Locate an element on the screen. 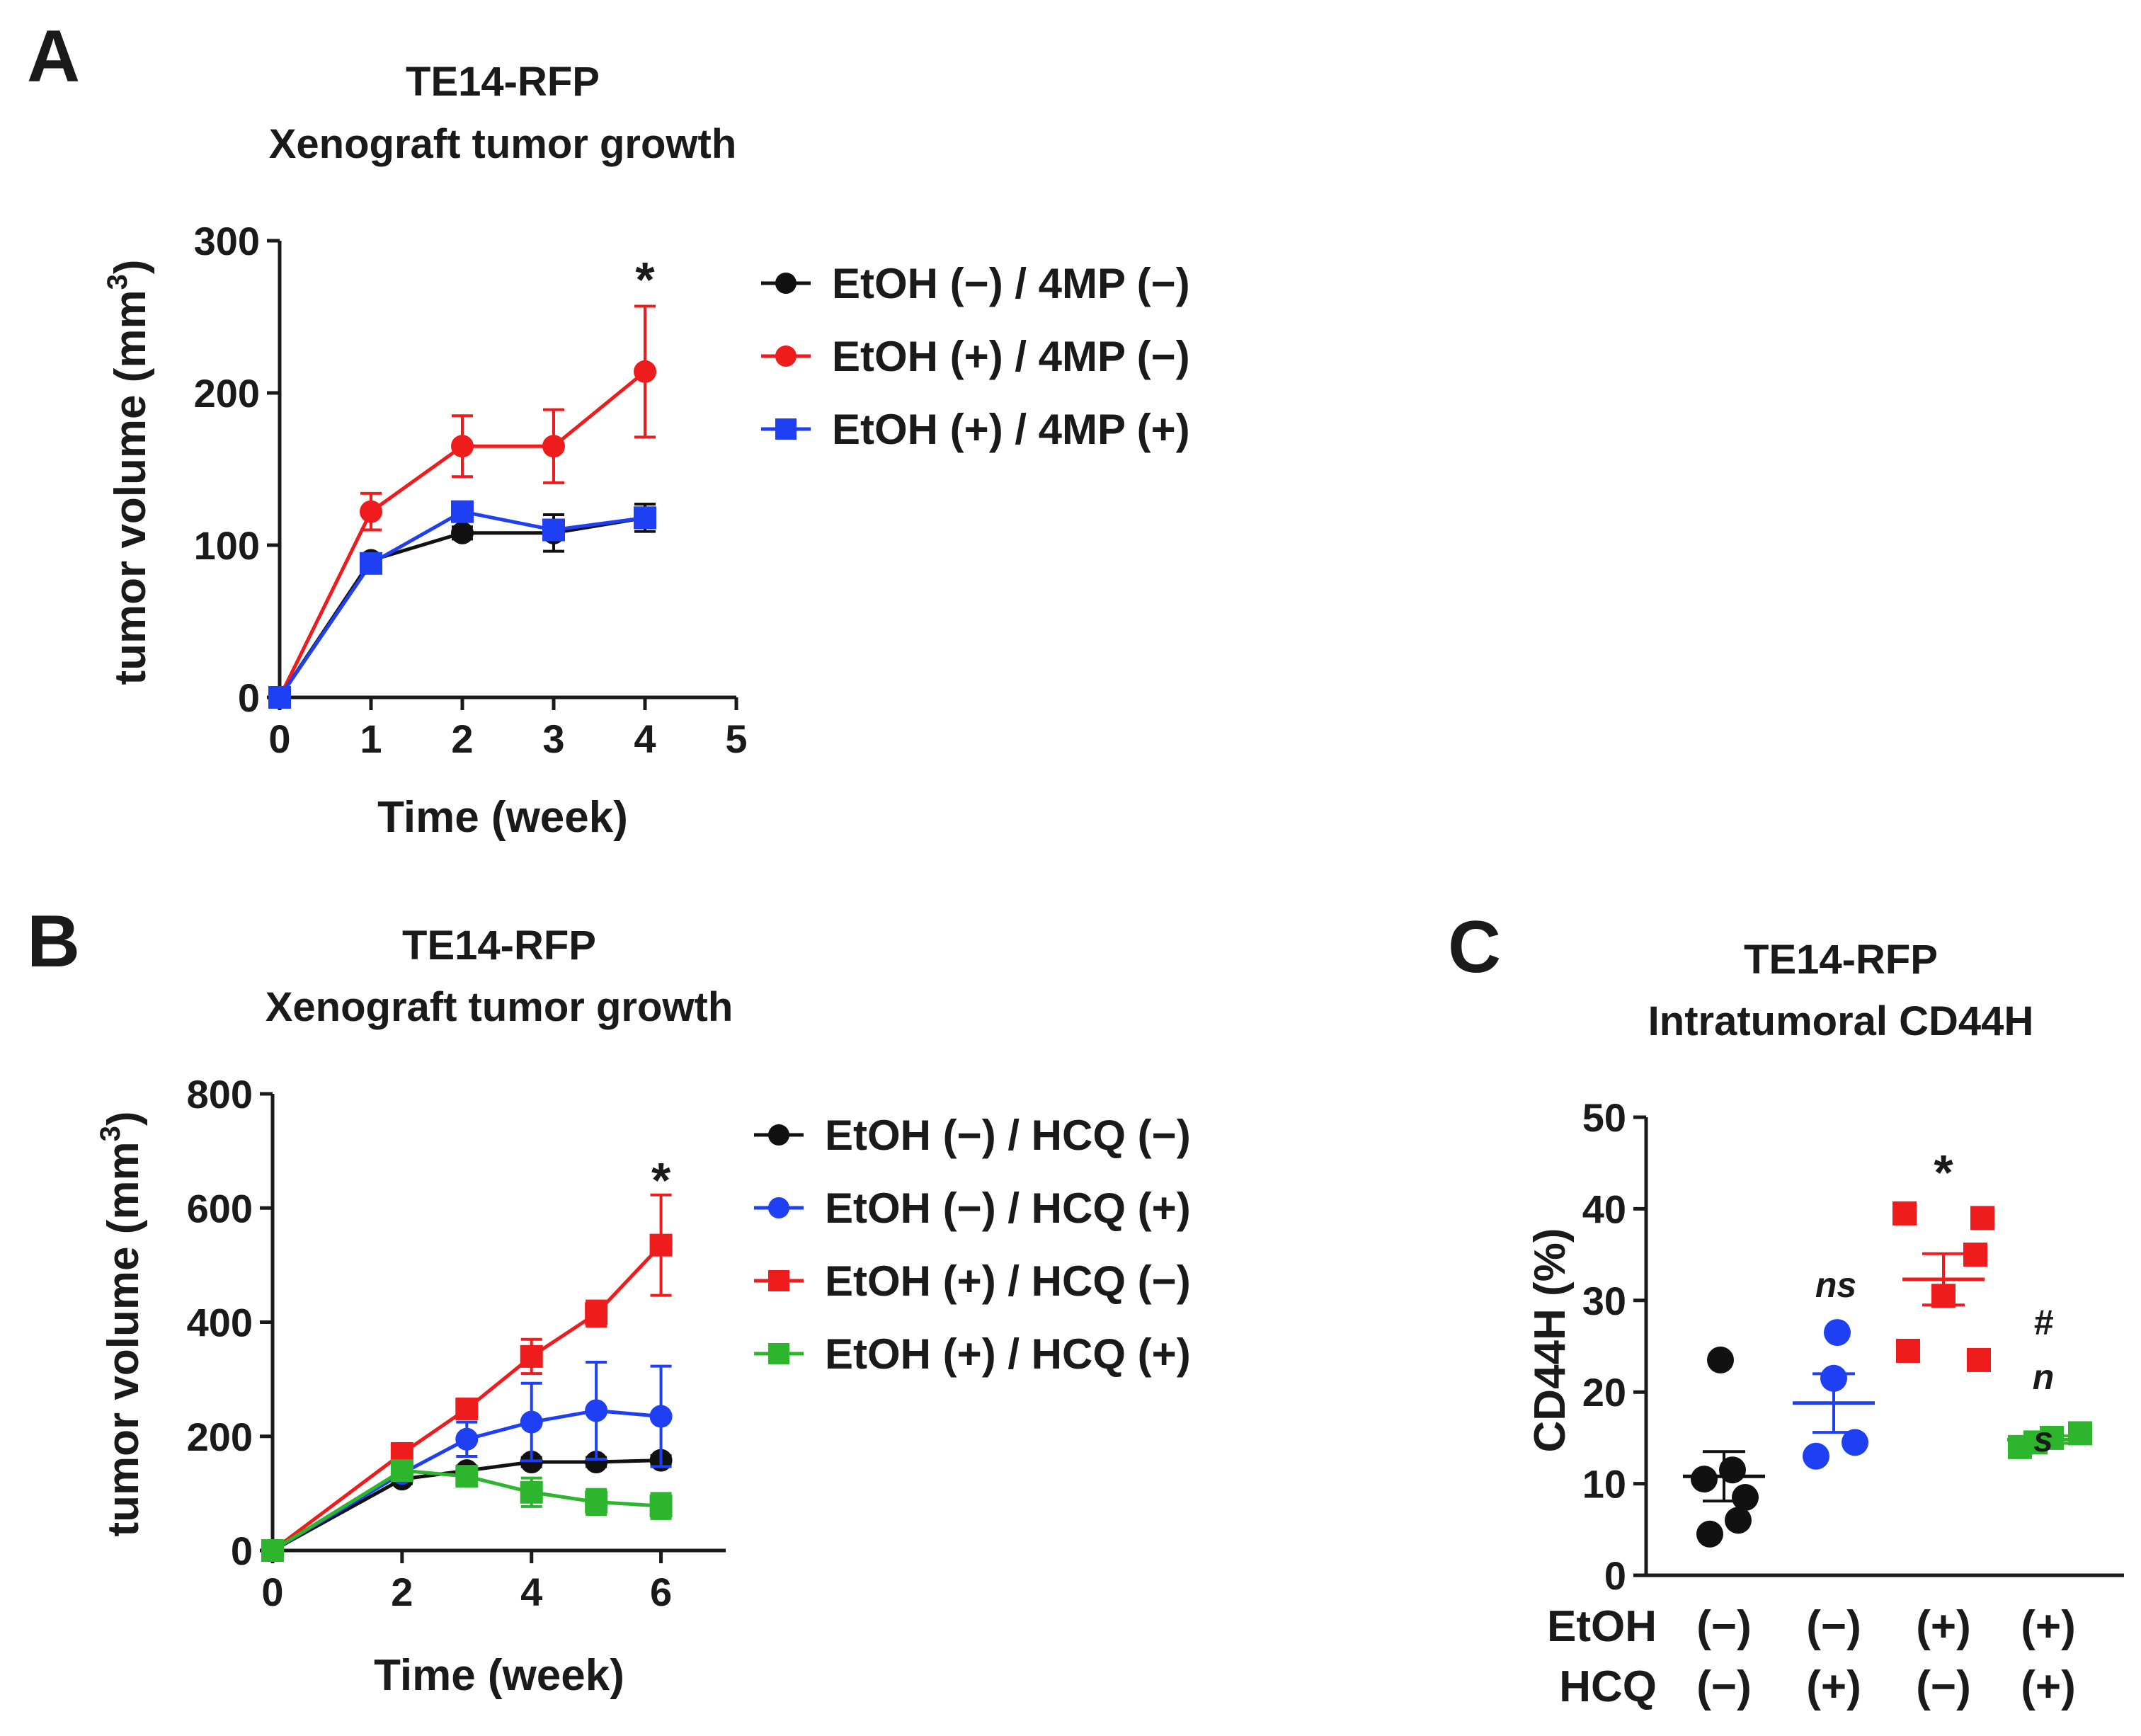 Image resolution: width=2141 pixels, height=1736 pixels. legend-label: EtOH (+) / HCQ (−) is located at coordinates (1008, 1281).